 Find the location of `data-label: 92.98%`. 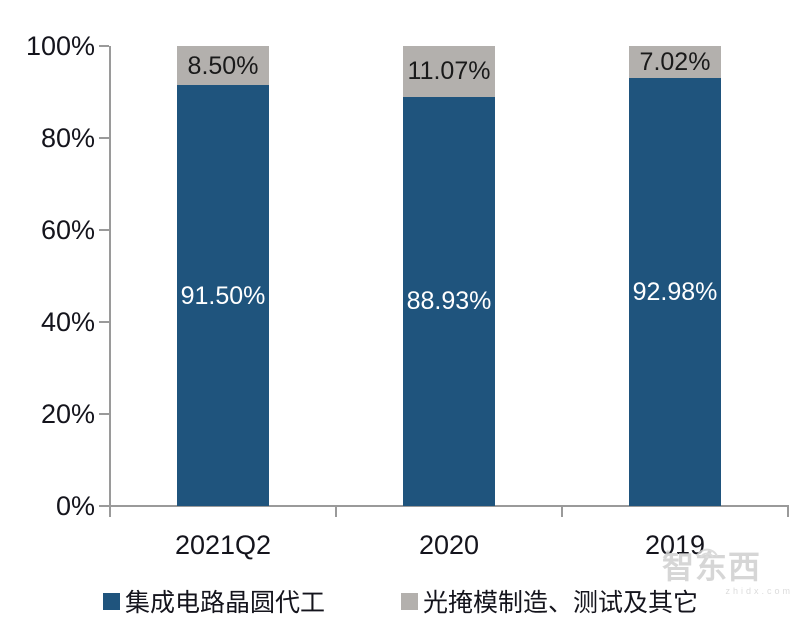

data-label: 92.98% is located at coordinates (675, 292).